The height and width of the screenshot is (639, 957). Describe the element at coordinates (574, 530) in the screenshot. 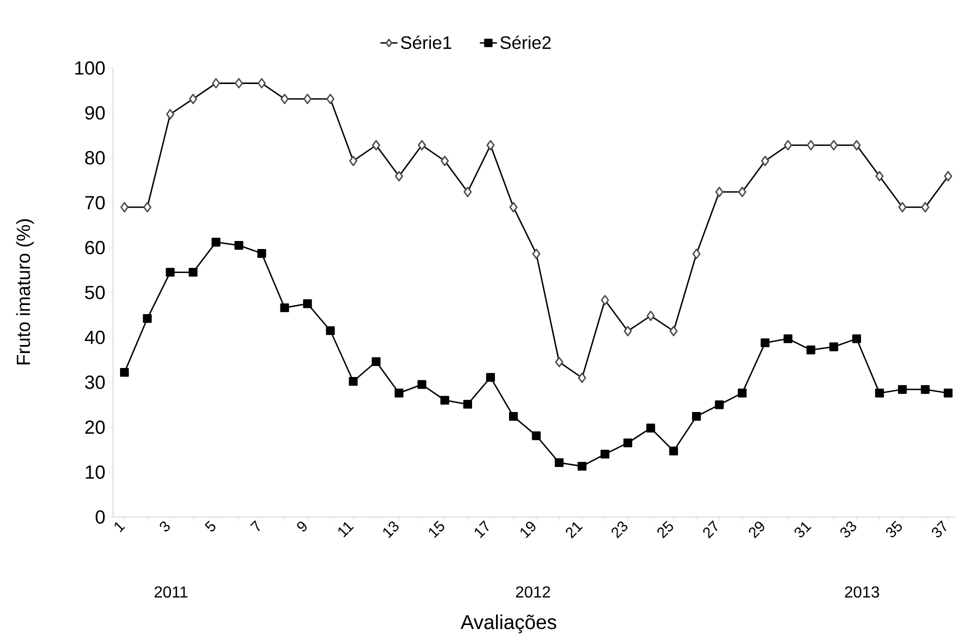

I see `x-tick-label: 21` at that location.